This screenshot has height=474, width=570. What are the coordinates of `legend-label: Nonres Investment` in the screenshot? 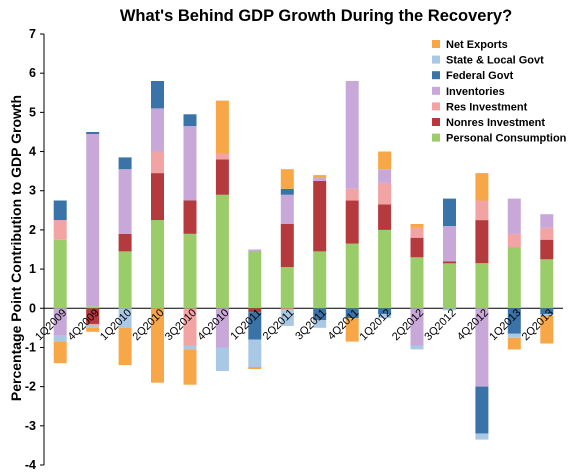 It's located at (495, 123).